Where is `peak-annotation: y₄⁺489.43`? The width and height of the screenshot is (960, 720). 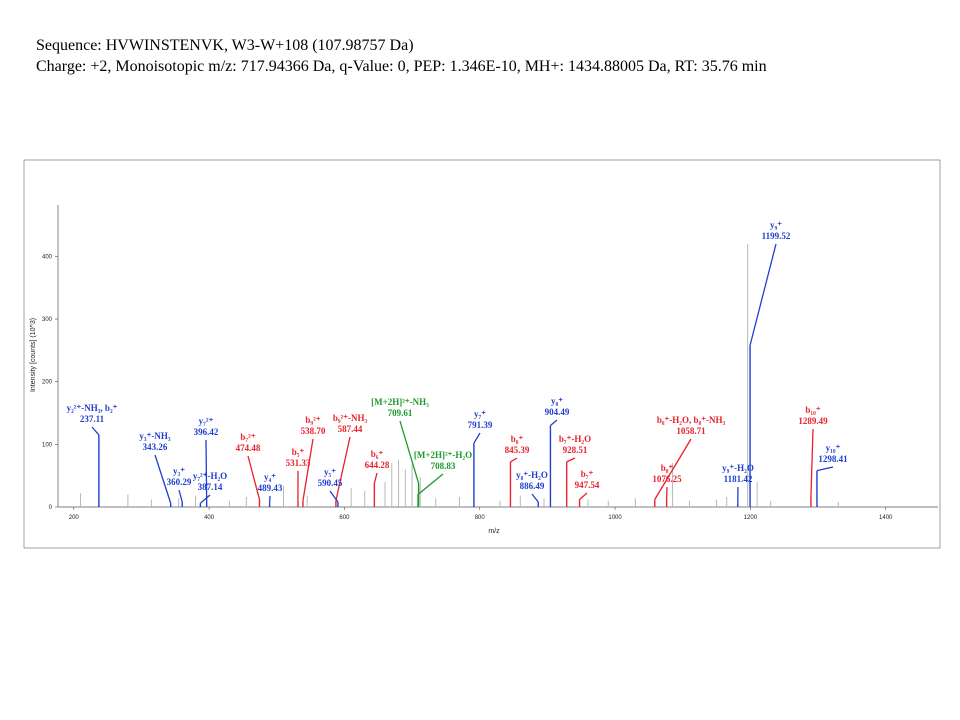 peak-annotation: y₄⁺489.43 is located at coordinates (270, 488).